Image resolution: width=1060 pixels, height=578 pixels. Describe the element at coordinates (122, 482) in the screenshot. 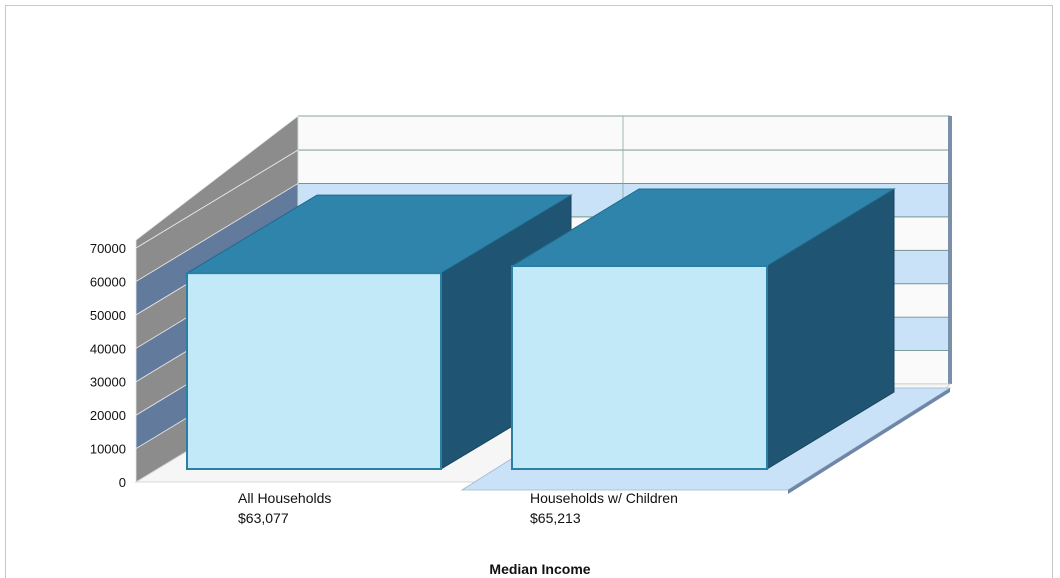

I see `y-tick-label: 0` at that location.